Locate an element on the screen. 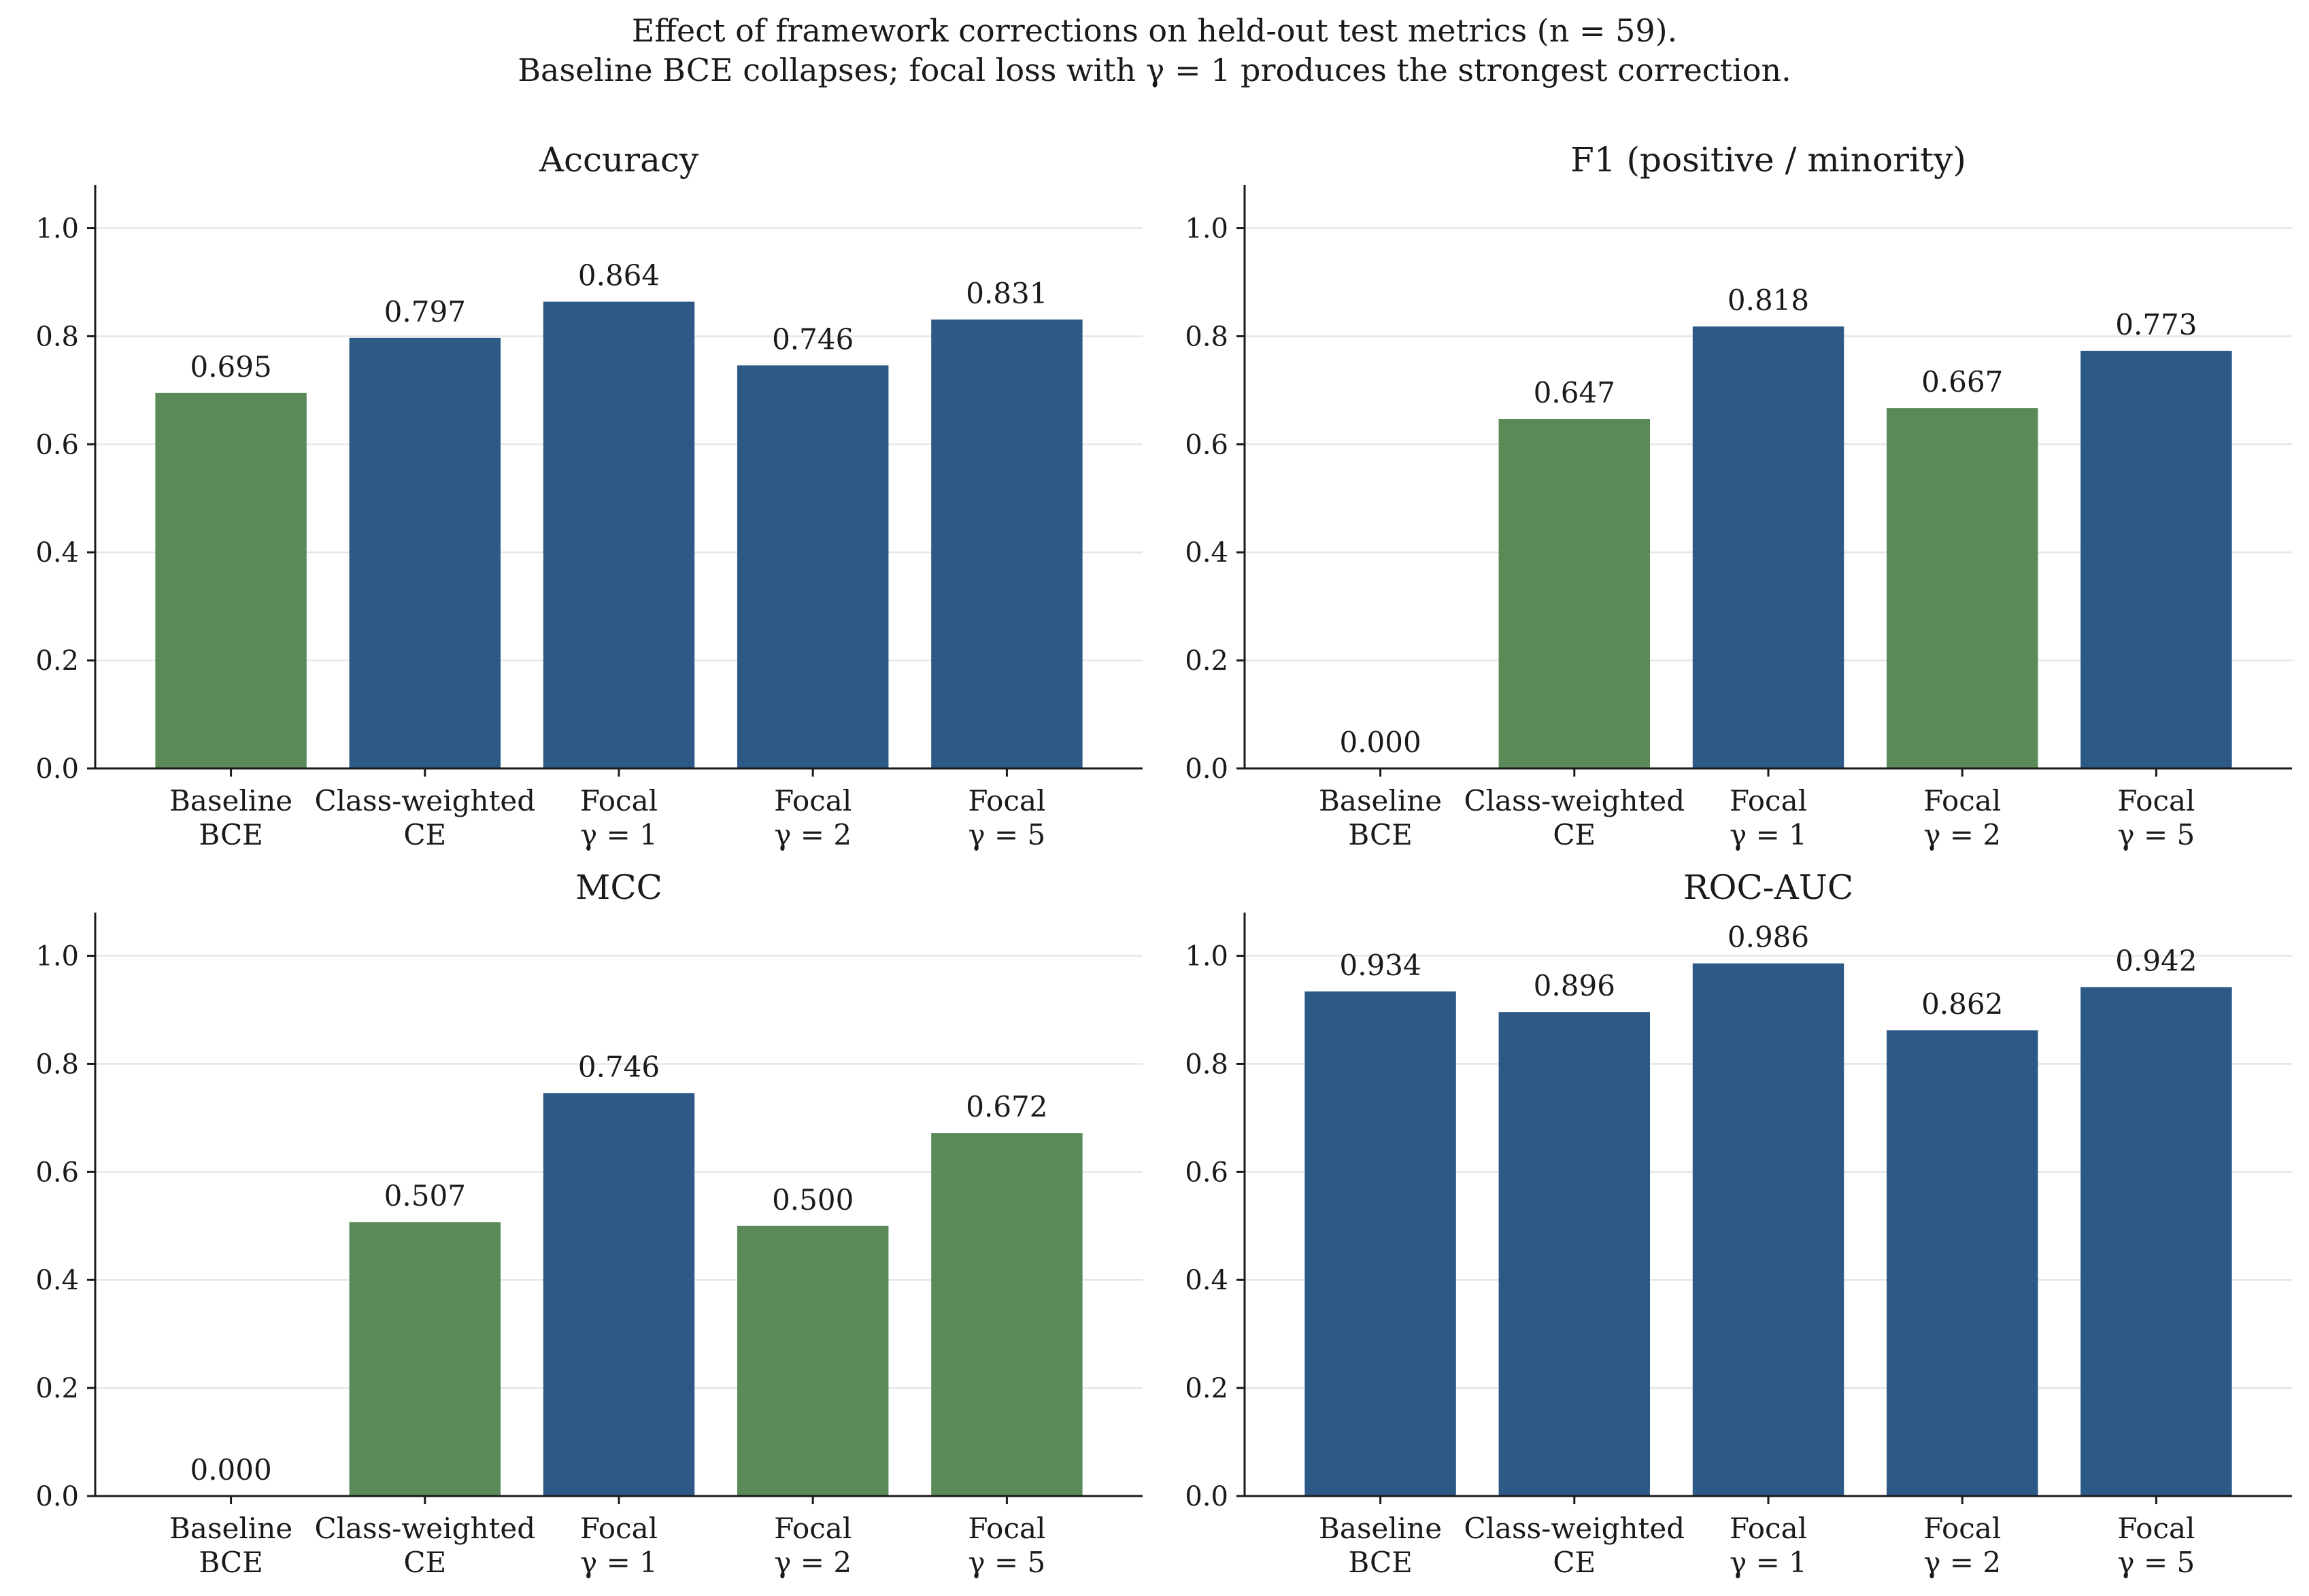  bar-value-label: 0.797 is located at coordinates (425, 311).